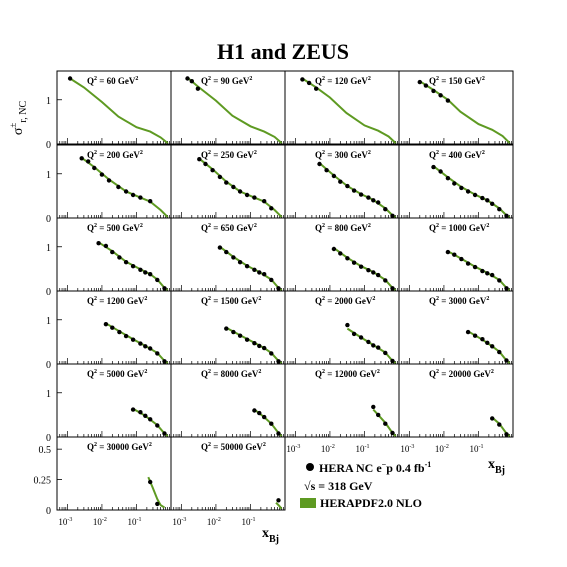 This screenshot has height=567, width=567. What do you see at coordinates (229, 155) in the screenshot?
I see `panel-label: Q2 = 250 GeV2` at bounding box center [229, 155].